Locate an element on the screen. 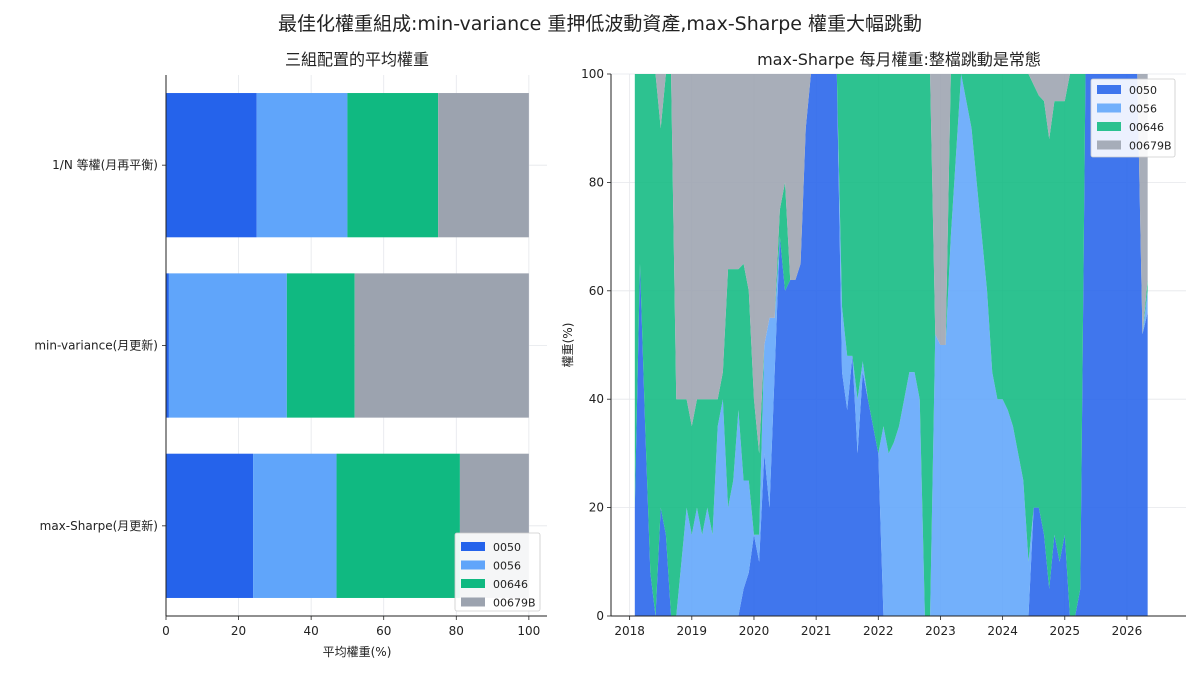 The image size is (1200, 675). right-y-tick-label: 40 is located at coordinates (596, 399).